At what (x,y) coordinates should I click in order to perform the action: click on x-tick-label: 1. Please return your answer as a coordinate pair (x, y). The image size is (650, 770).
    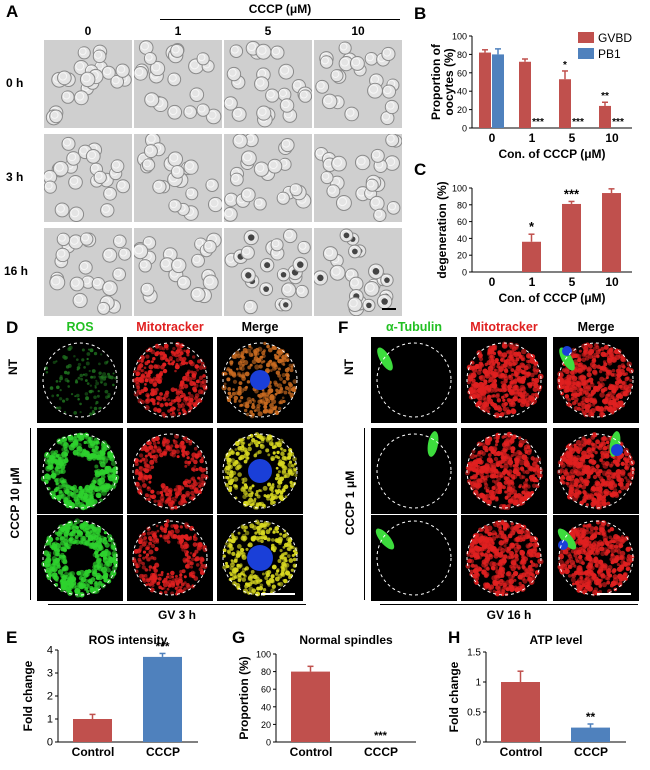
    Looking at the image, I should click on (532, 138).